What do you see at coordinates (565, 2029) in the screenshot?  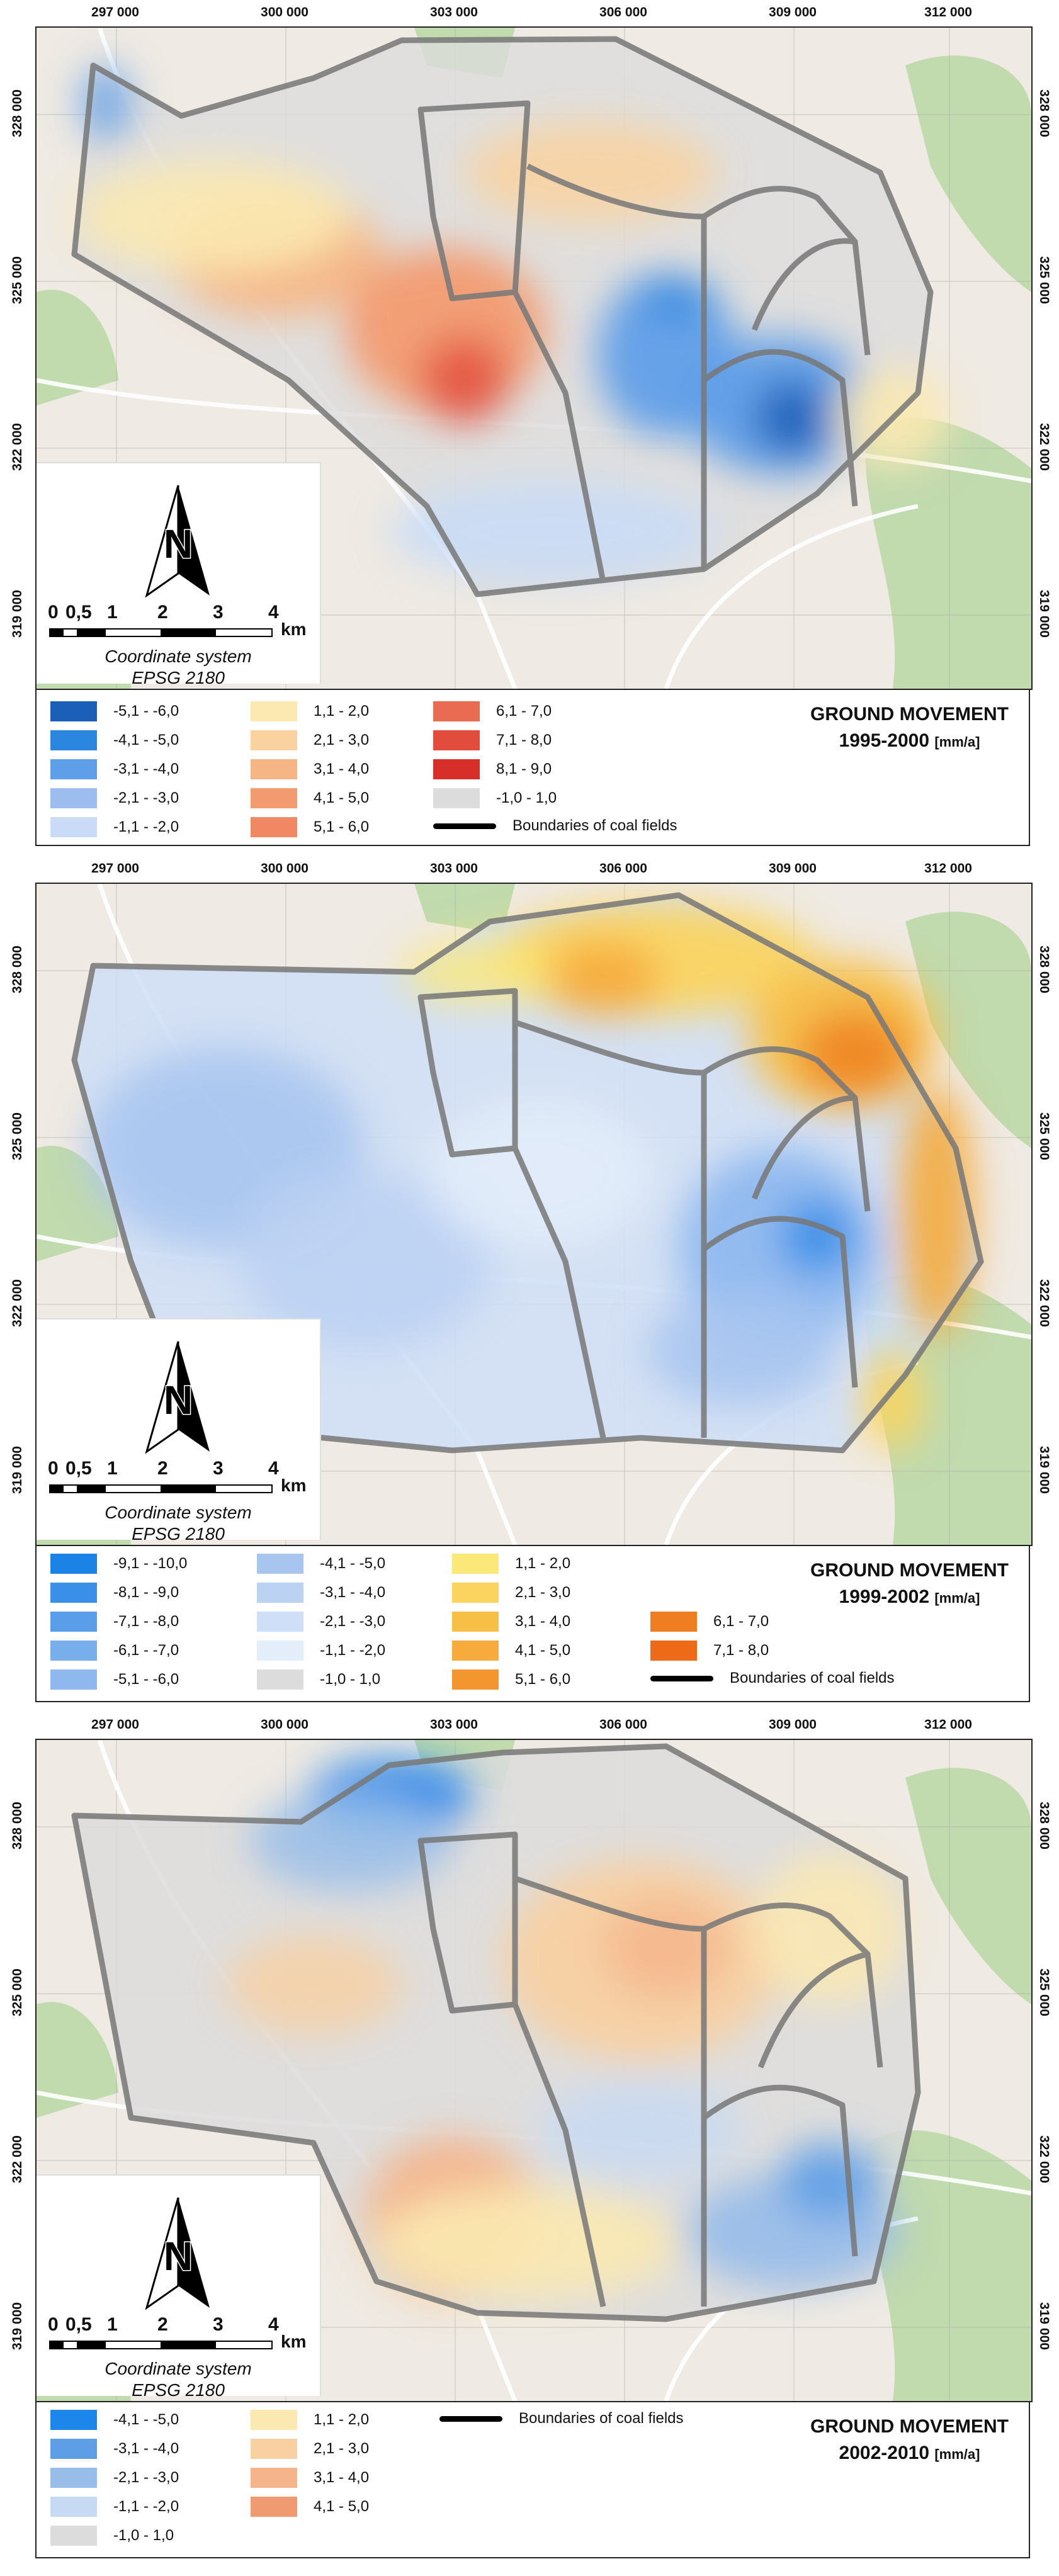 I see `ground-movement-surface` at bounding box center [565, 2029].